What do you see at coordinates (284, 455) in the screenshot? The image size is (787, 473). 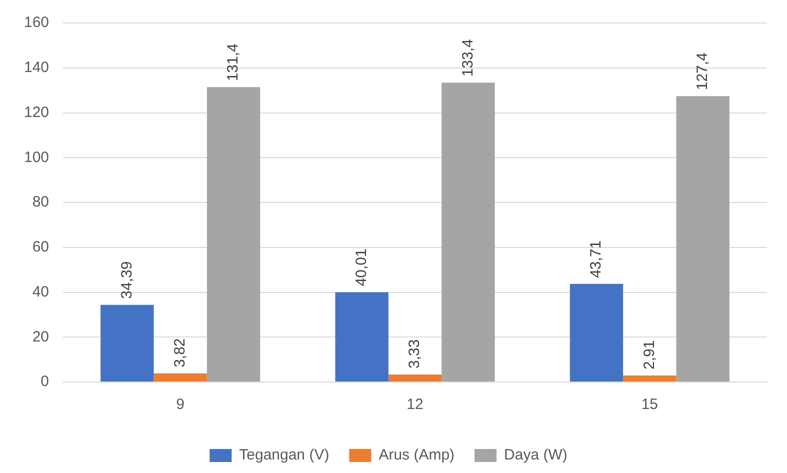 I see `legend-label: Tegangan (V)` at bounding box center [284, 455].